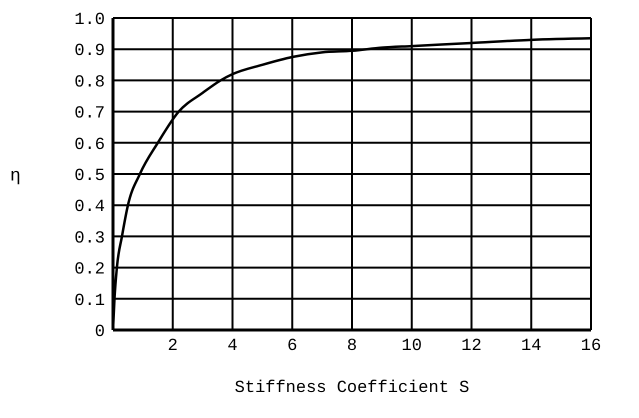  I want to click on y-tick-label: 0.4, so click(89, 208).